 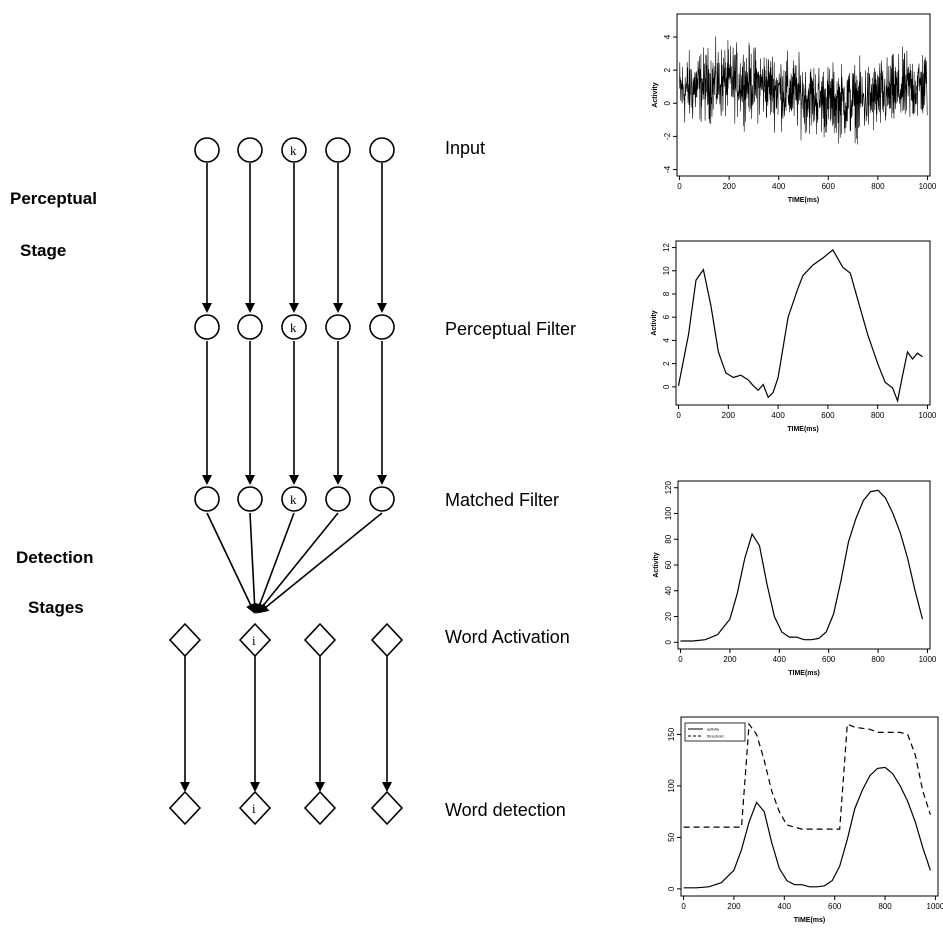 What do you see at coordinates (53, 198) in the screenshot?
I see `stage-perceptual-line1: Perceptual` at bounding box center [53, 198].